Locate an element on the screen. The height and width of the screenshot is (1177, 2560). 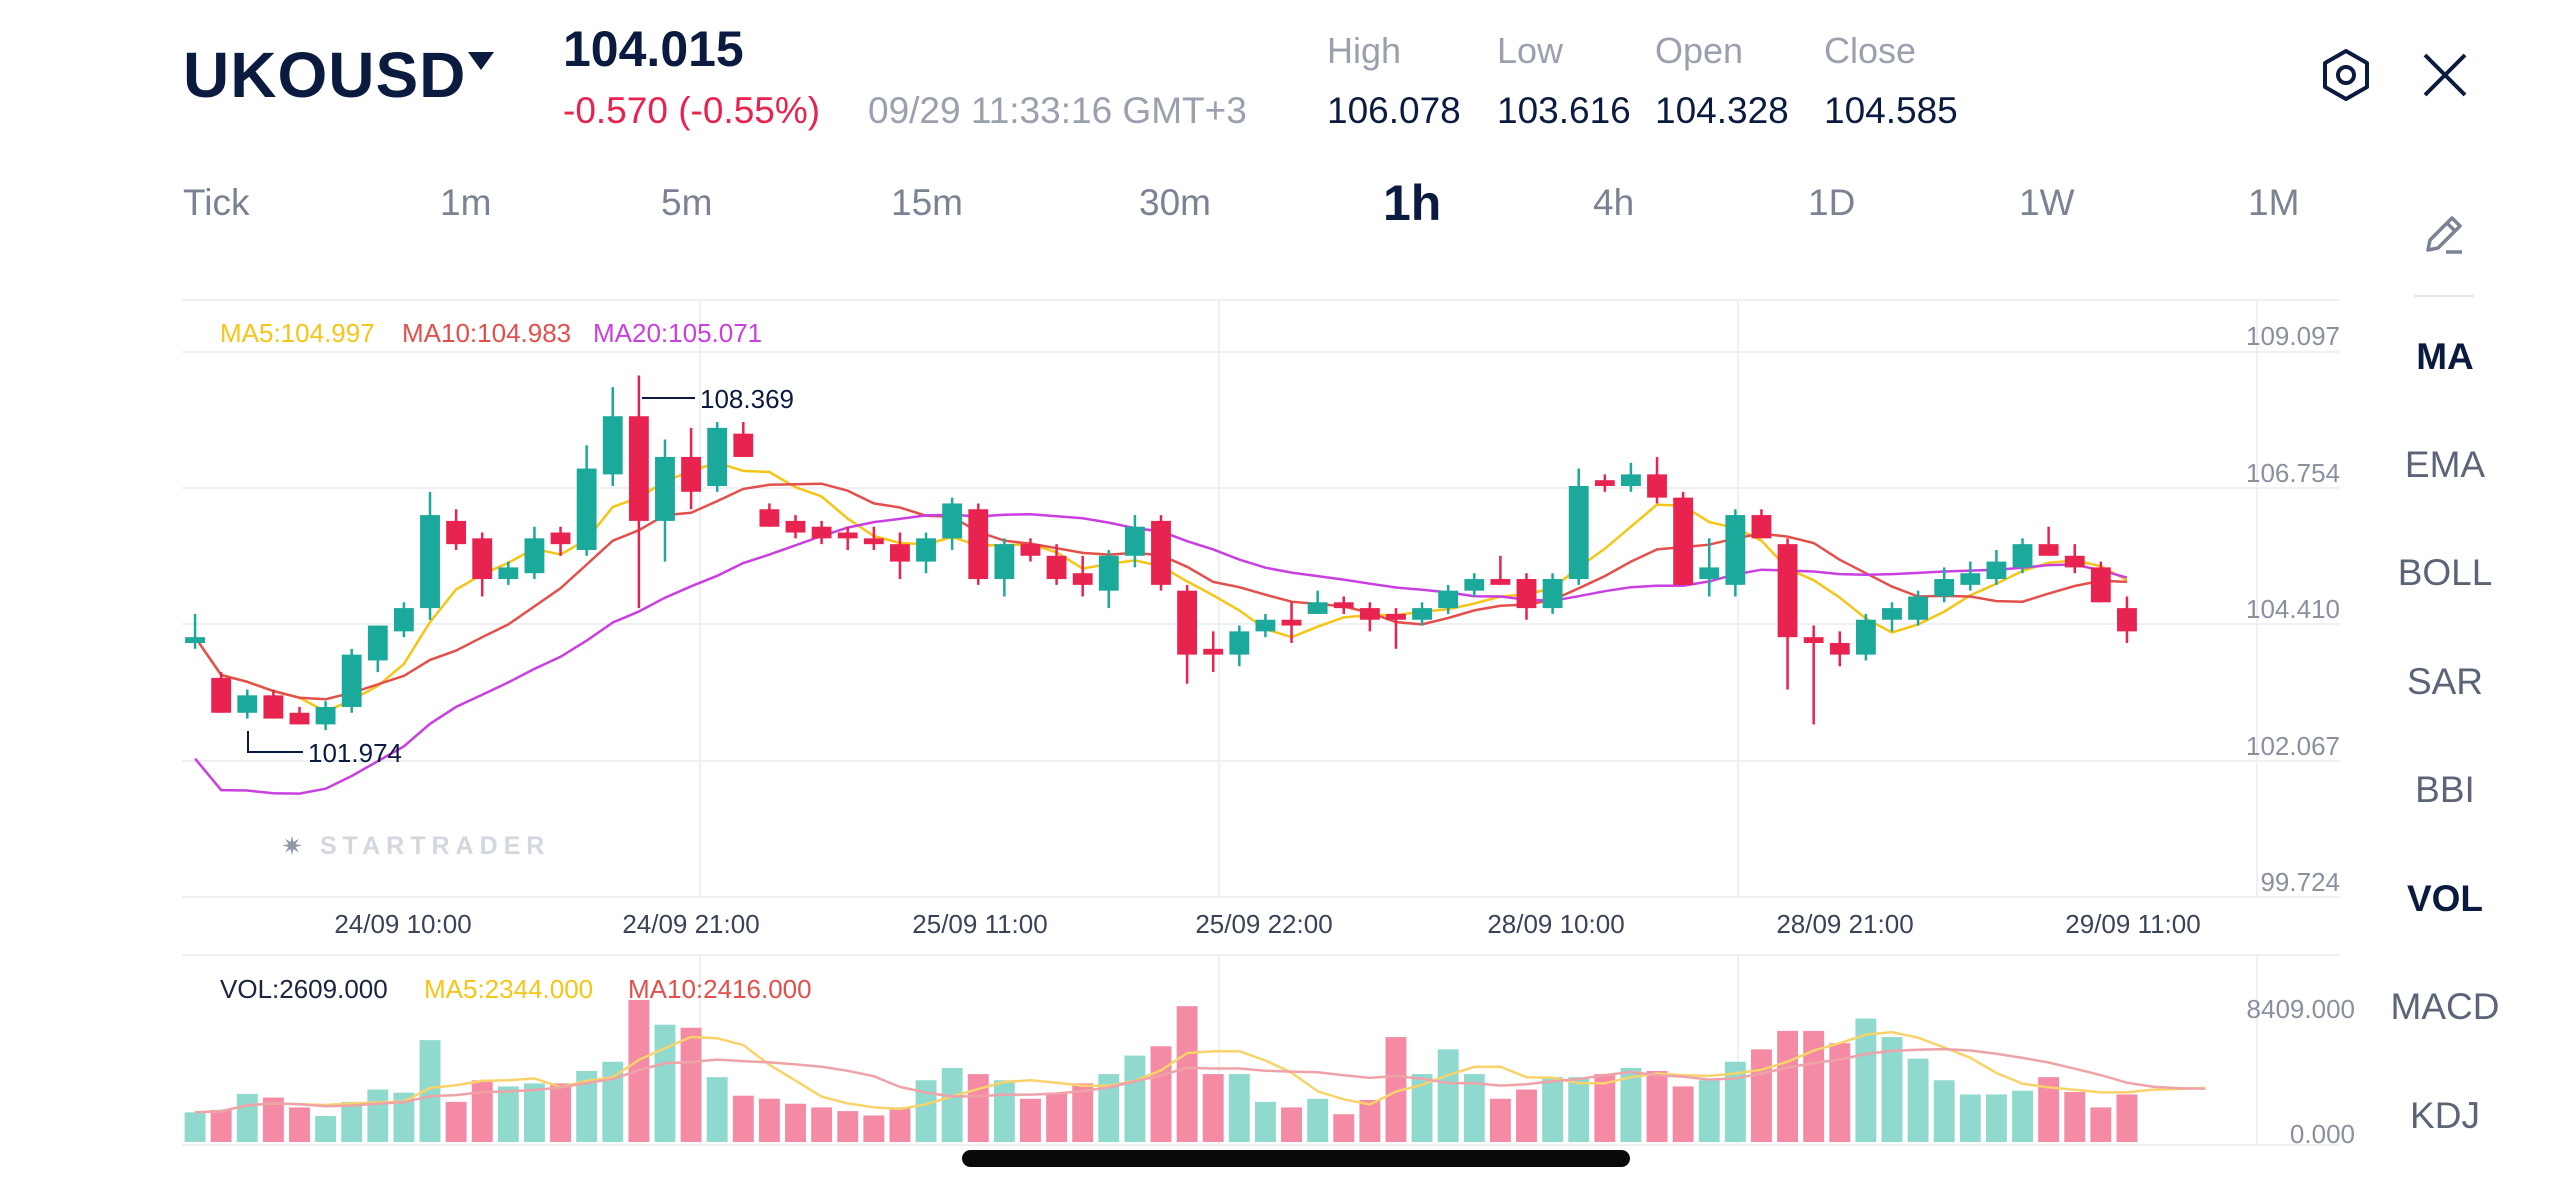
timeframe-1w: 1W is located at coordinates (2047, 202).